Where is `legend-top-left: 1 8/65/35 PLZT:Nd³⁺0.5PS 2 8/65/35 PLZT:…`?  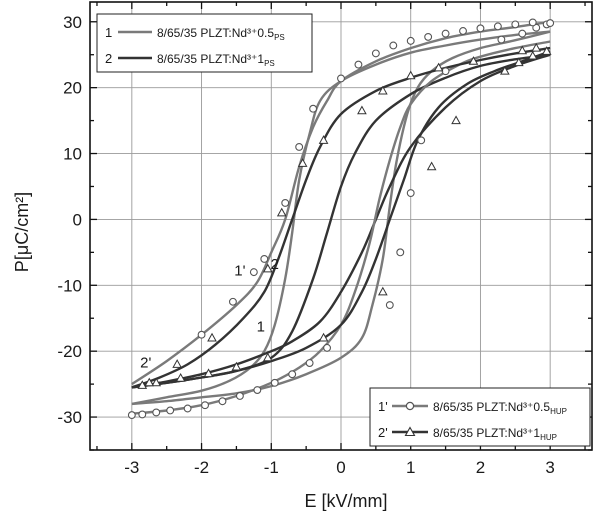 legend-top-left: 1 8/65/35 PLZT:Nd³⁺0.5PS 2 8/65/35 PLZT:… is located at coordinates (204, 43).